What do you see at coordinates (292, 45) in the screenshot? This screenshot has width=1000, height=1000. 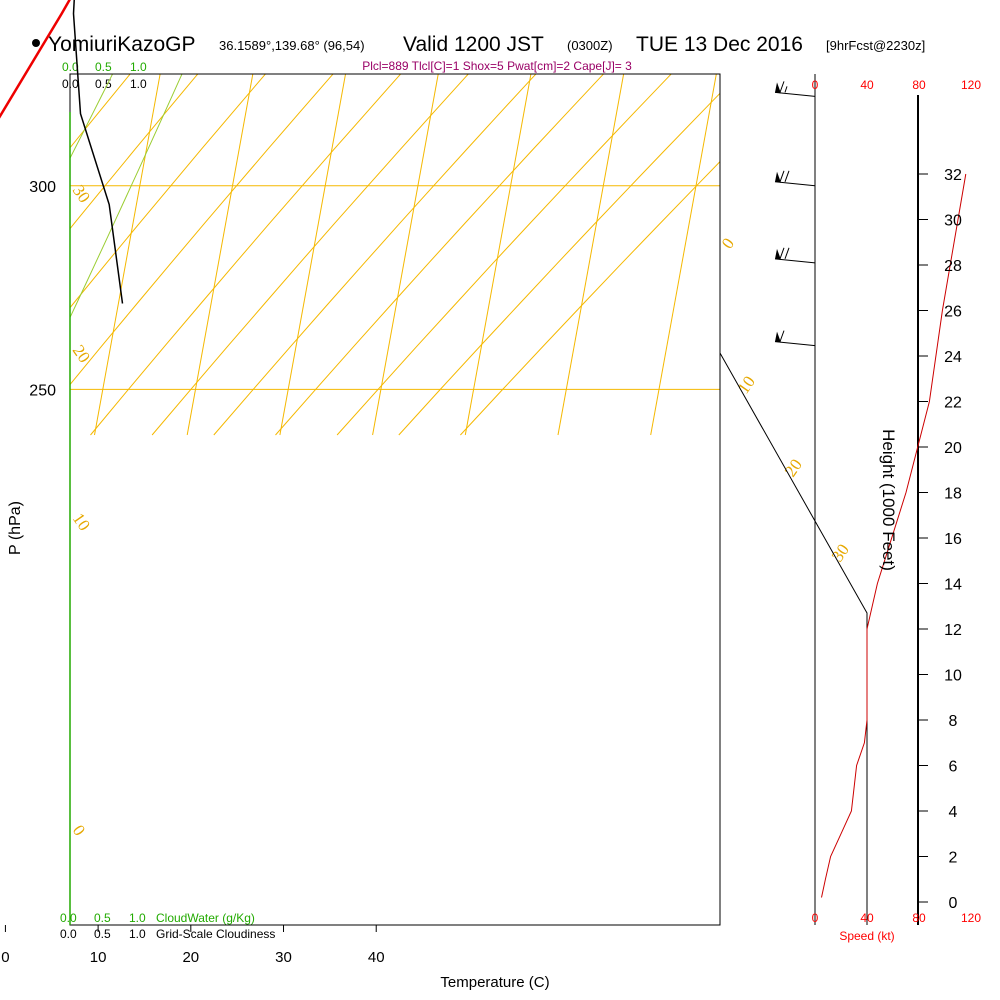 I see `station-coords: 36.1589°,139.68° (96,54)` at bounding box center [292, 45].